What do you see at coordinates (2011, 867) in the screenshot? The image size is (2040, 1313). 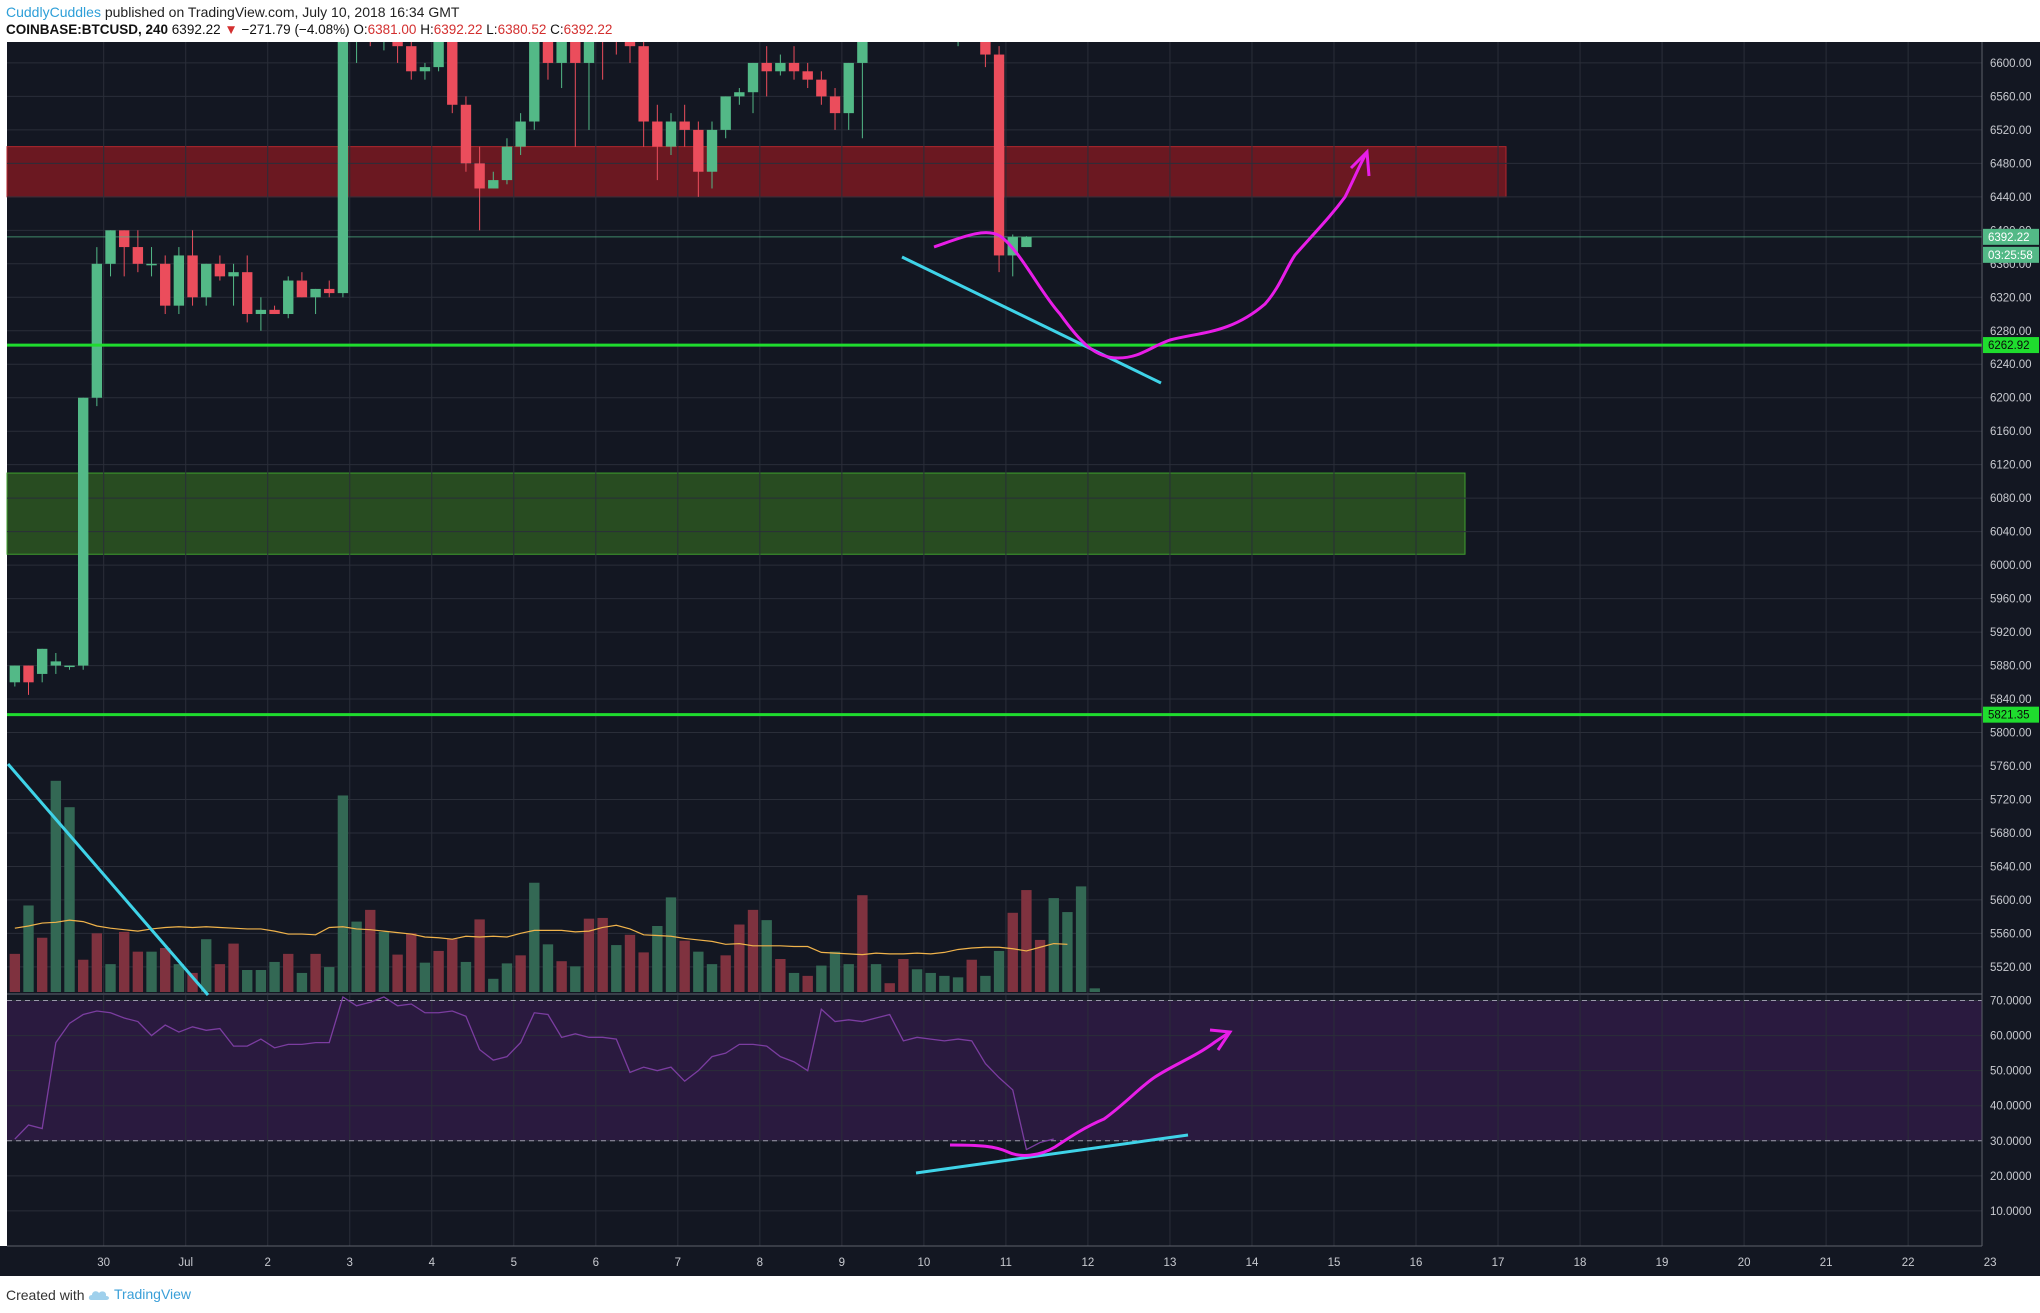 I see `price-tick-label: 5640.00` at bounding box center [2011, 867].